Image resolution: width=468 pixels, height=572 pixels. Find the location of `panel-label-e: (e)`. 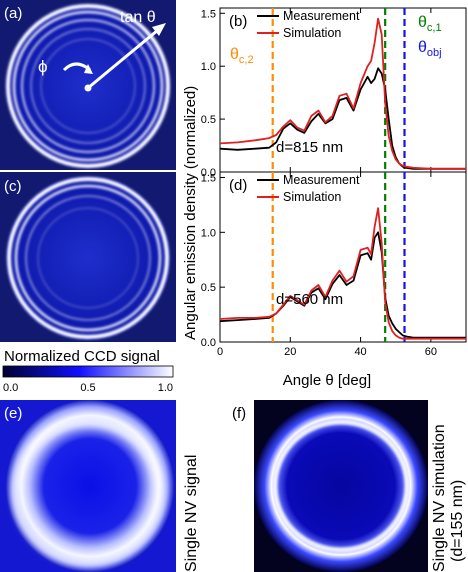

panel-label-e: (e) is located at coordinates (13, 413).